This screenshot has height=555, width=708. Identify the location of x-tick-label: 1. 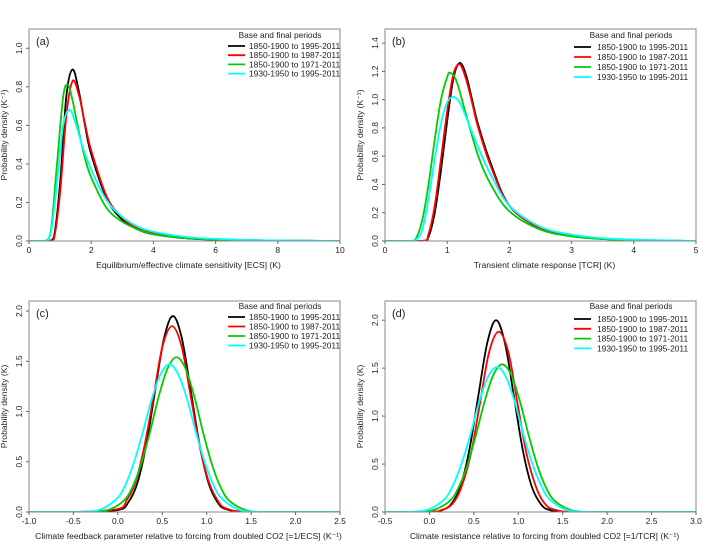
(447, 250).